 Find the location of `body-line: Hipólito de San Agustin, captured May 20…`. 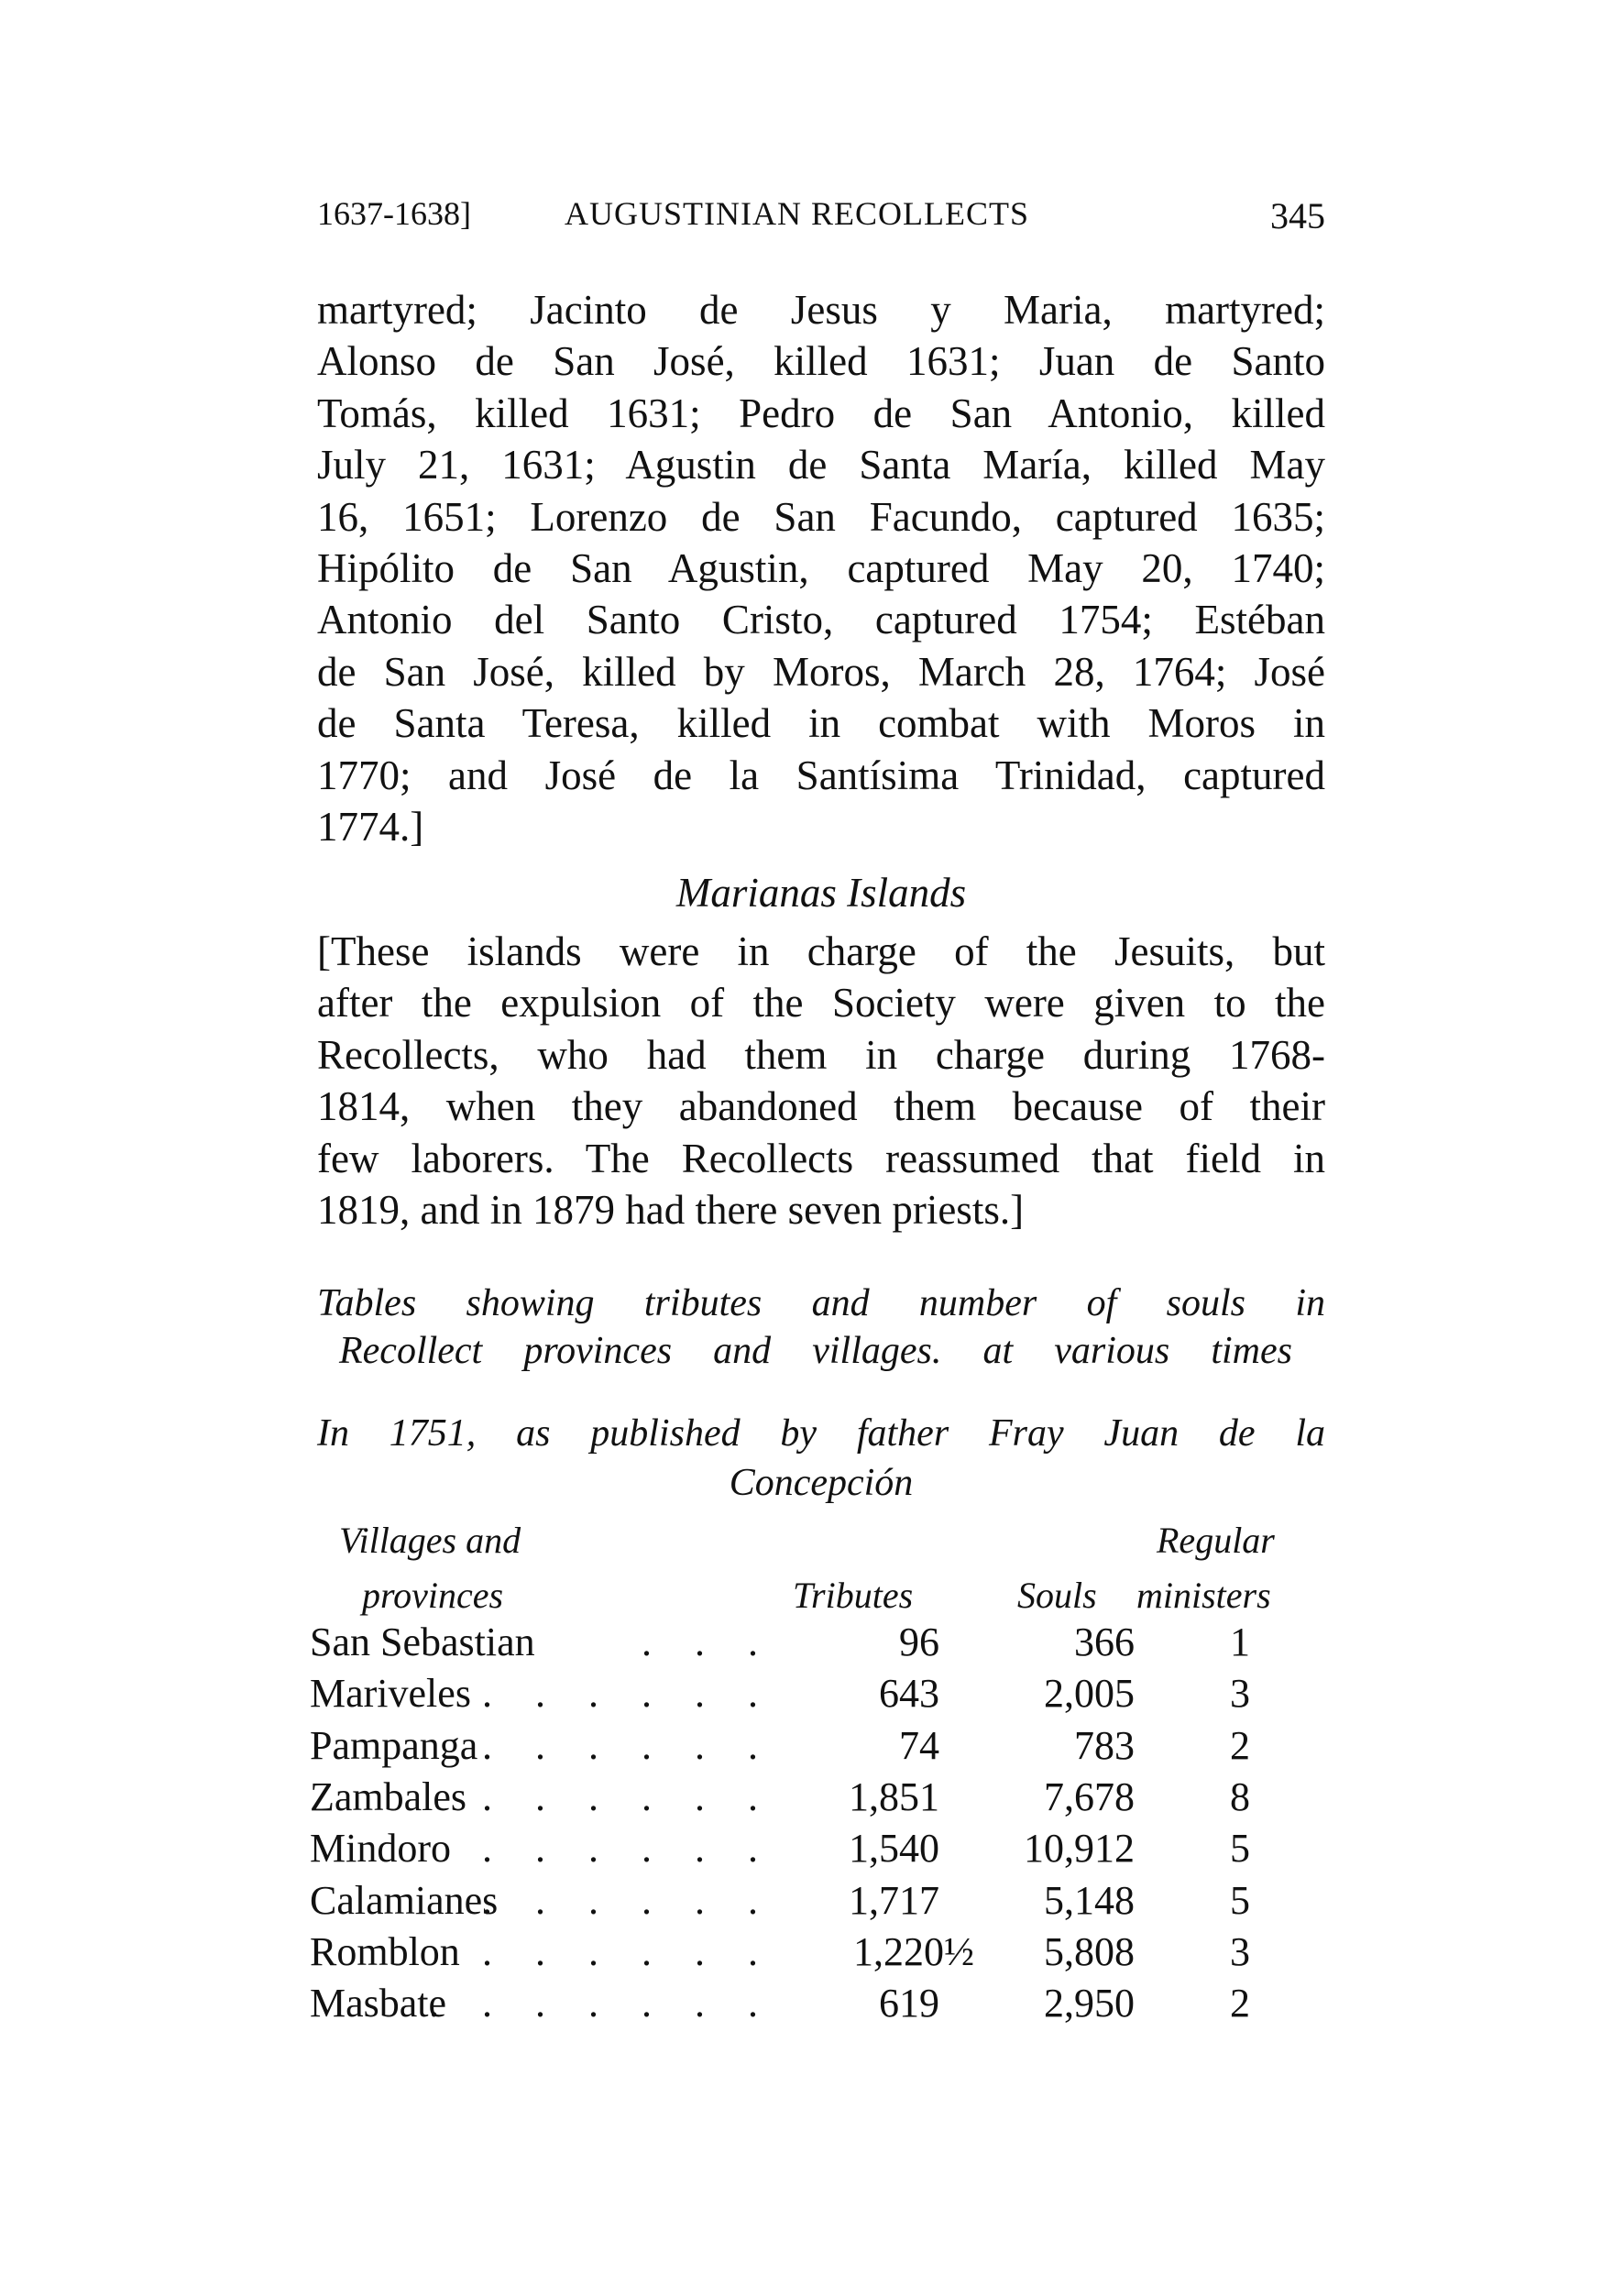

body-line: Hipólito de San Agustin, captured May 20… is located at coordinates (821, 568).